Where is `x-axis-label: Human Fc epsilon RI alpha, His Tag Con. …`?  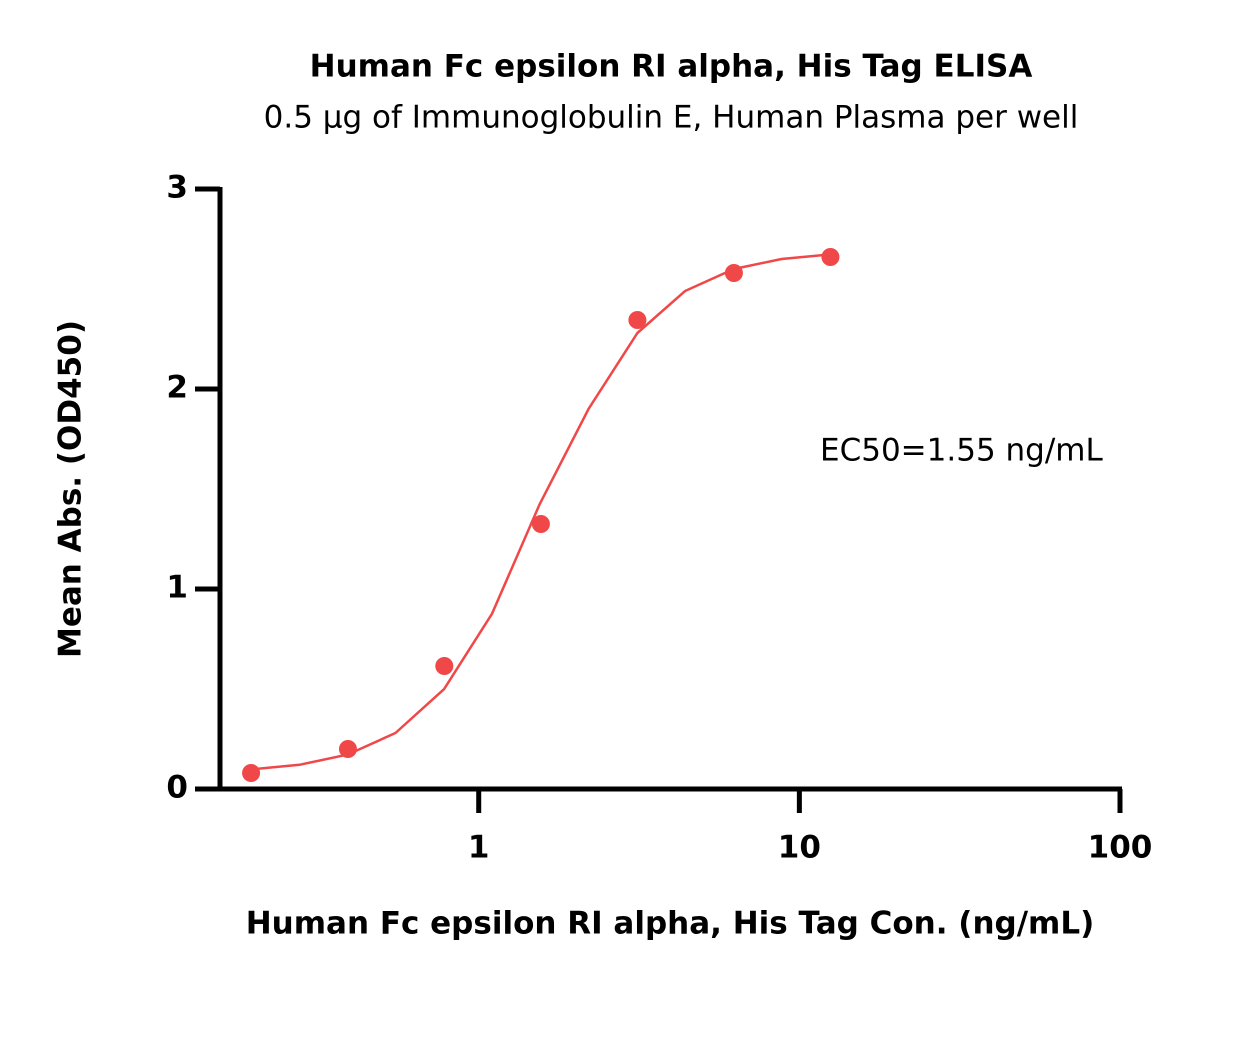 x-axis-label: Human Fc epsilon RI alpha, His Tag Con. … is located at coordinates (670, 924).